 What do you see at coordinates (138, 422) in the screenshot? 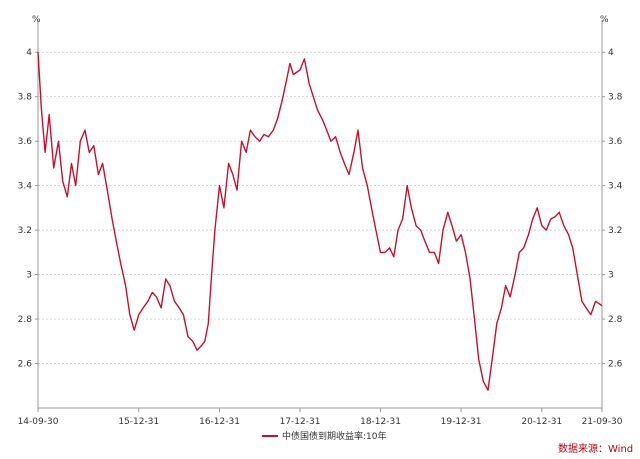
I see `x-tick-label: 15-12-31` at bounding box center [138, 422].